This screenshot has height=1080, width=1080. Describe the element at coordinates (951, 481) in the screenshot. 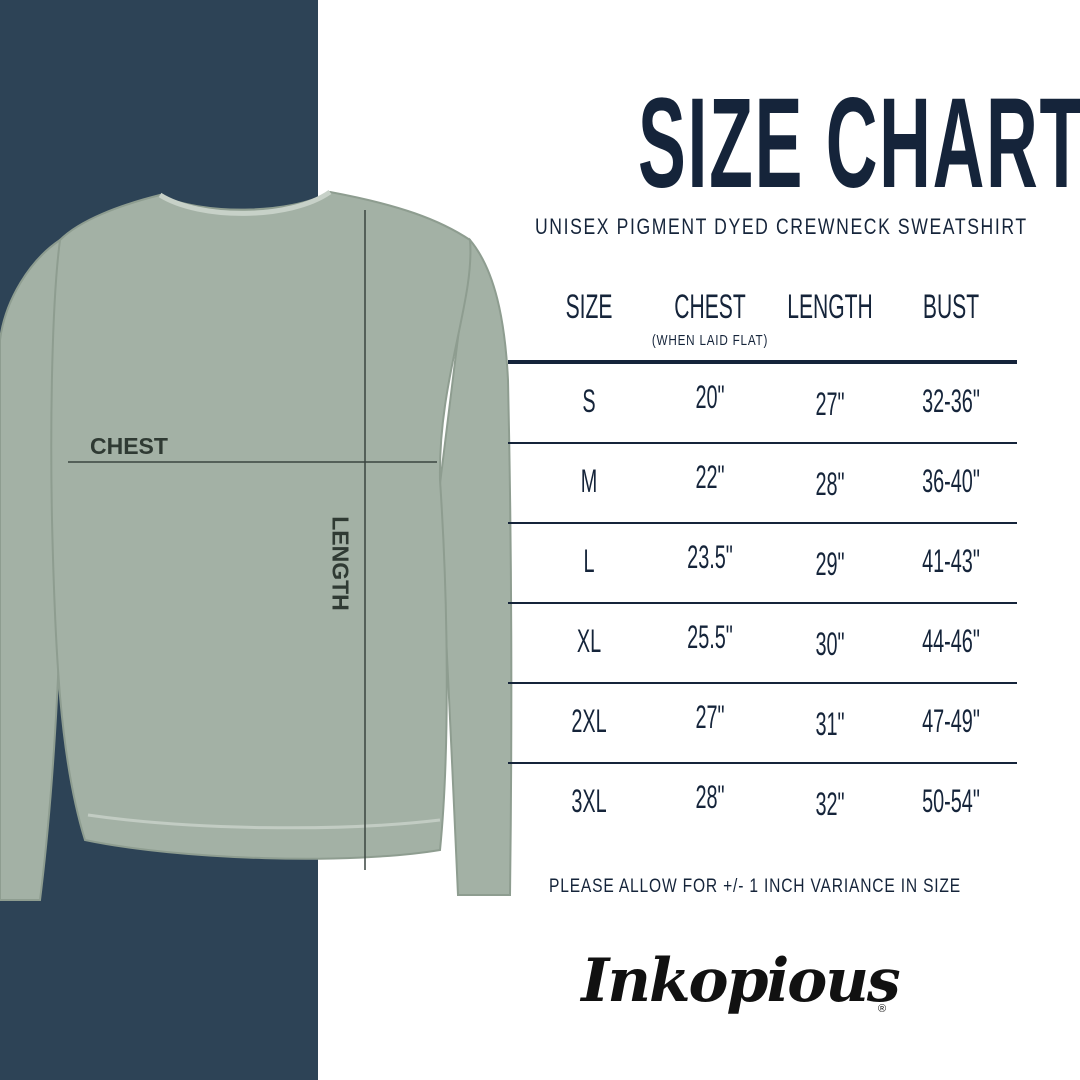

I see `cell-bust: 36-40"` at that location.